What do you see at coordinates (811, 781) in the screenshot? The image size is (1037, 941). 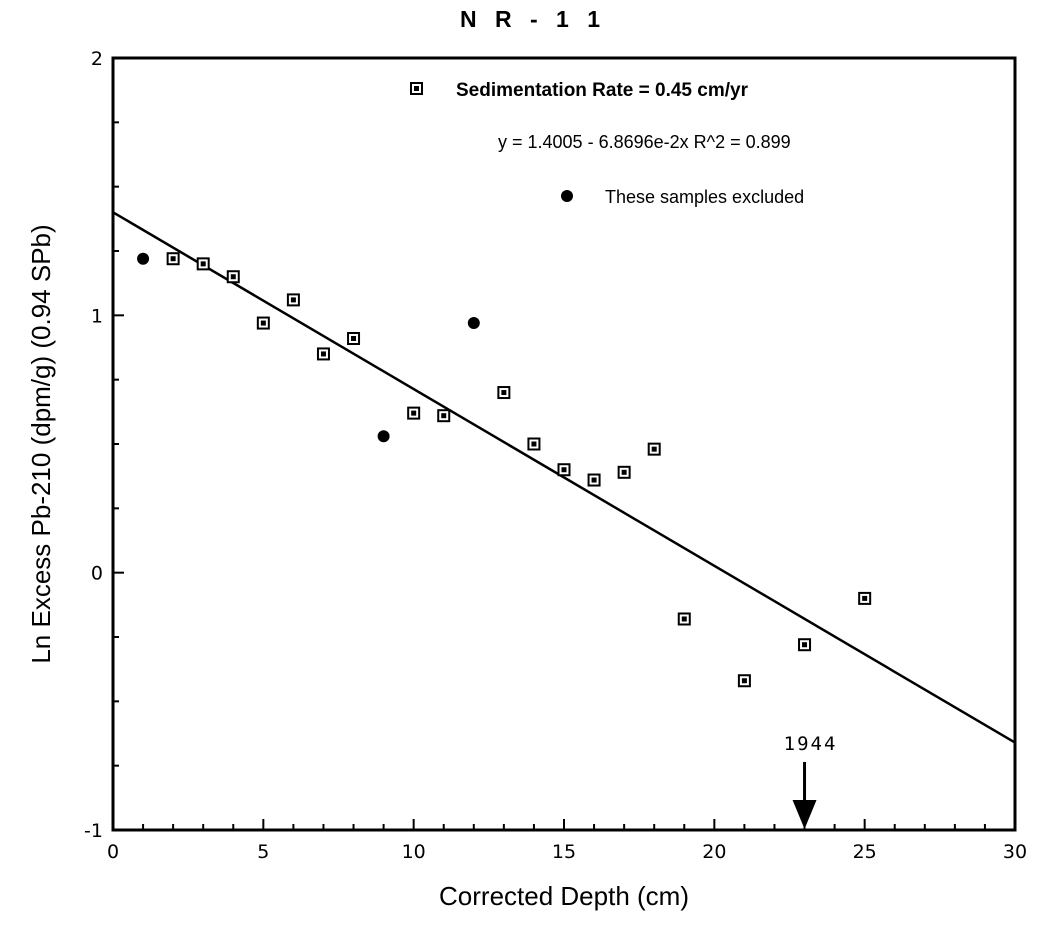 I see `year-annotation: 1944` at bounding box center [811, 781].